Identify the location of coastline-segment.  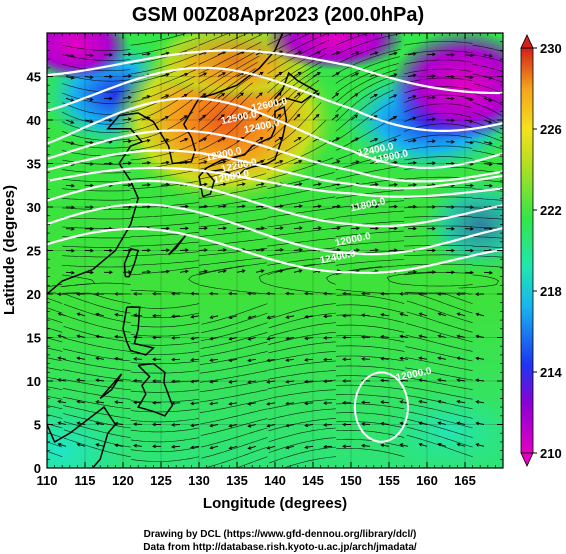
(243, 151).